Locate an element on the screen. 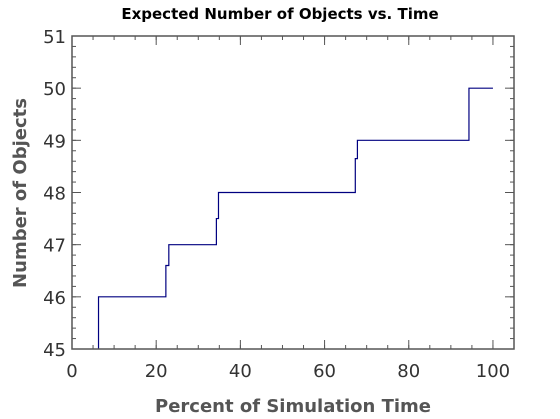  y-tick-label: 48 is located at coordinates (54, 194).